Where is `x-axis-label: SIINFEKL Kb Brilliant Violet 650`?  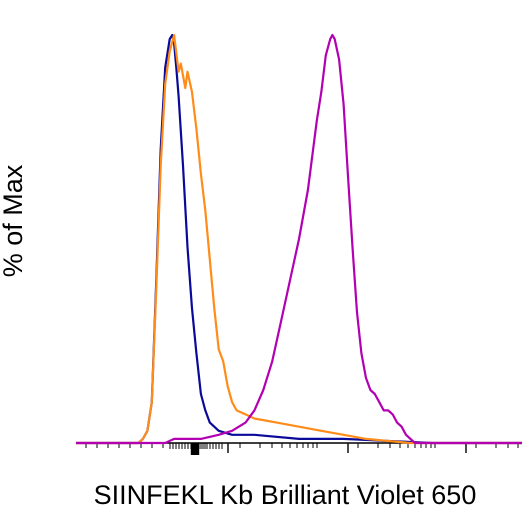 x-axis-label: SIINFEKL Kb Brilliant Violet 650 is located at coordinates (285, 494).